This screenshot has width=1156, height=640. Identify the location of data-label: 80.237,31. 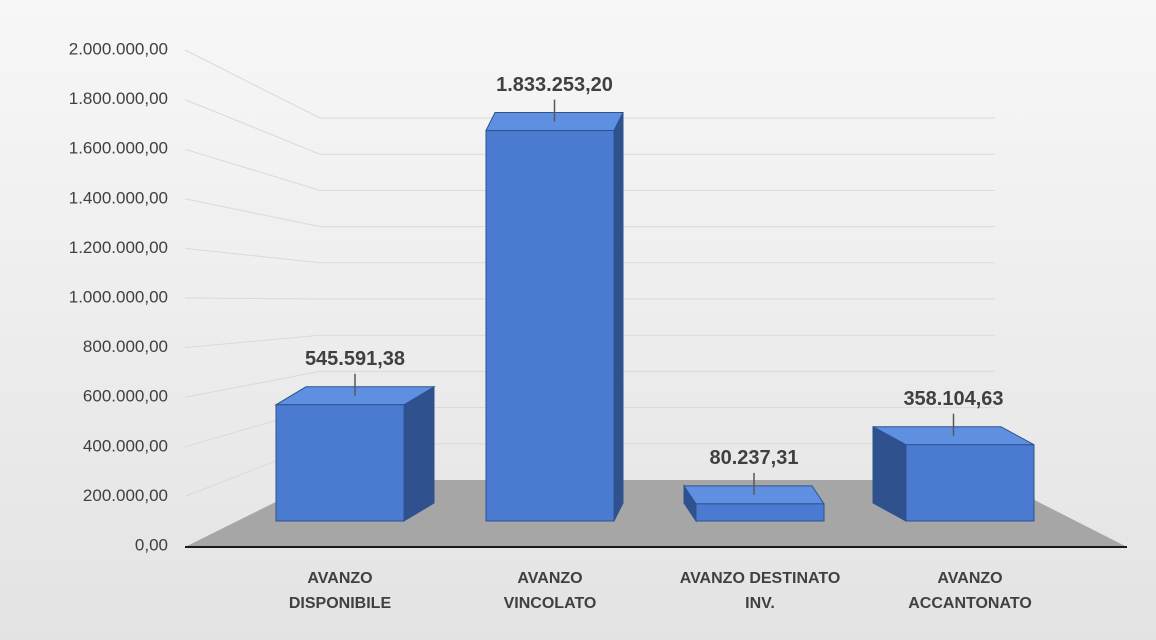
(754, 458).